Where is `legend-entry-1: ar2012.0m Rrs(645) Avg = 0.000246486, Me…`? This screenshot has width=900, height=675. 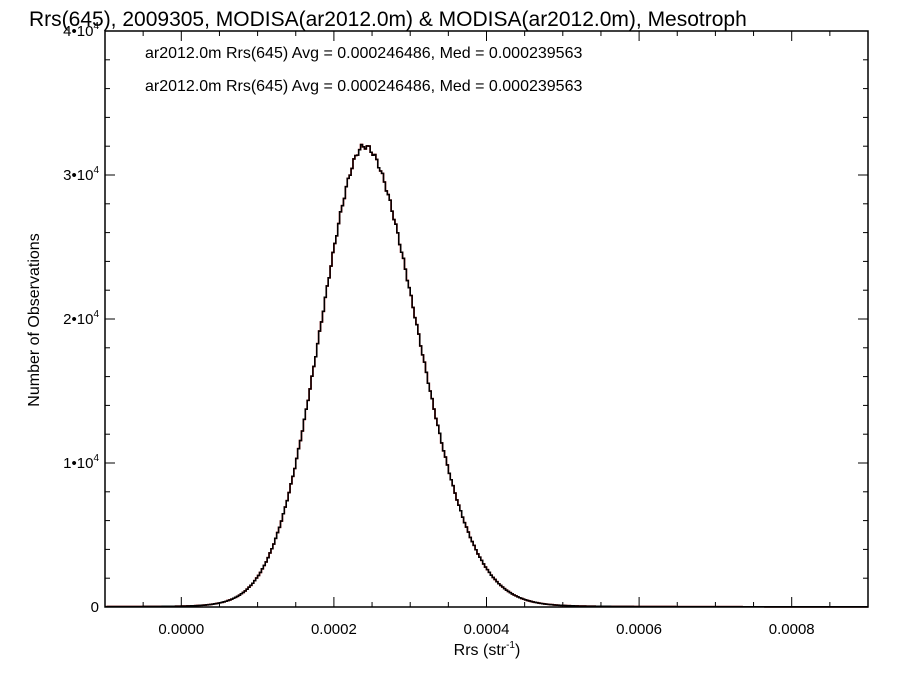 legend-entry-1: ar2012.0m Rrs(645) Avg = 0.000246486, Me… is located at coordinates (363, 86).